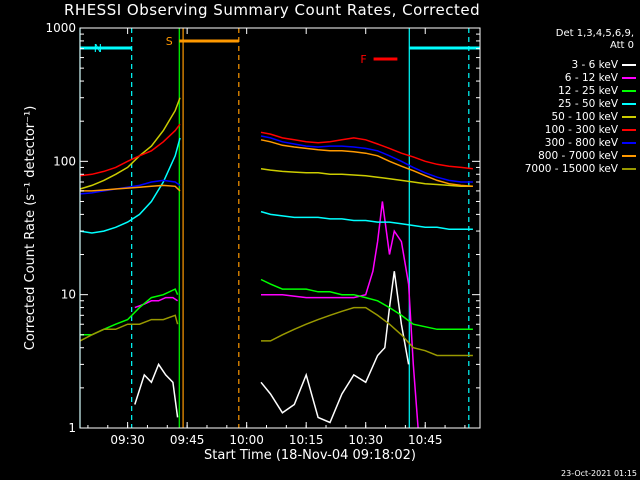 This screenshot has width=640, height=480. What do you see at coordinates (169, 41) in the screenshot?
I see `flag-label-s: S` at bounding box center [169, 41].